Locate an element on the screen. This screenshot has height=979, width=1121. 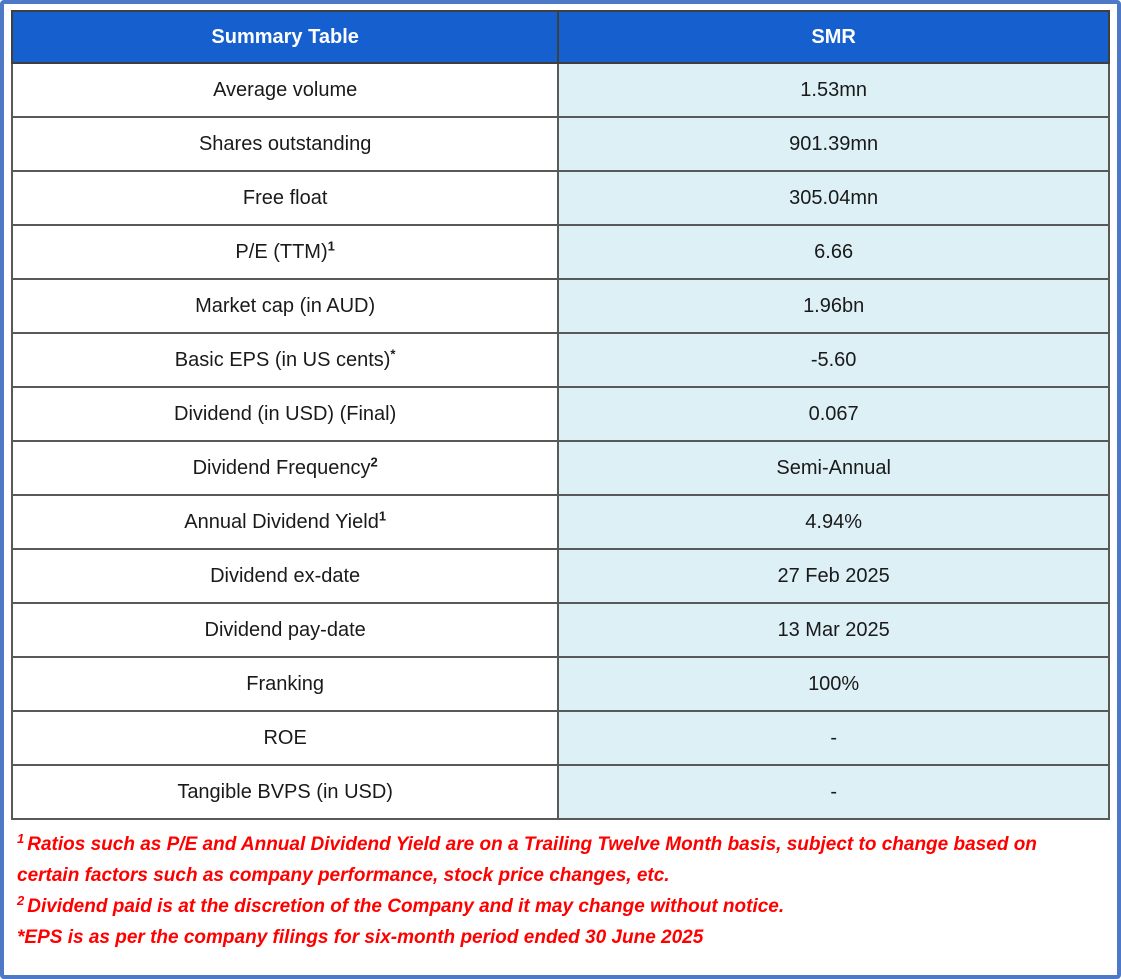
row-label: ROE is located at coordinates (285, 738).